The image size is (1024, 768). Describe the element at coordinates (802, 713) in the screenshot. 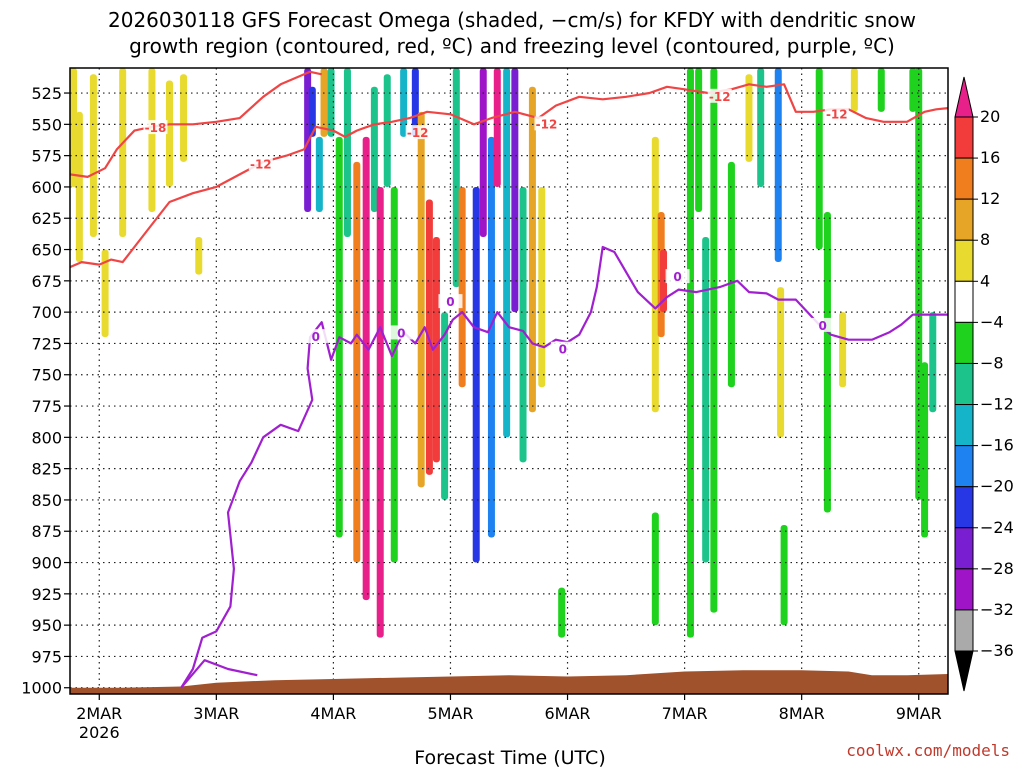

I see `x-tick-label: 8MAR` at that location.